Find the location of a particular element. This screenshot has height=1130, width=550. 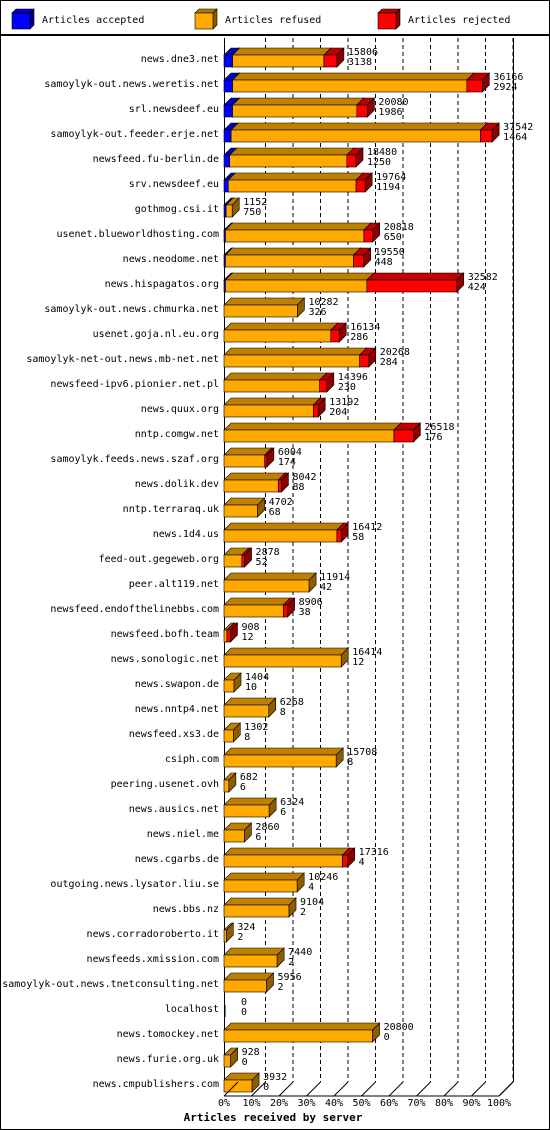

data-label-rejected: 68 is located at coordinates (275, 512).